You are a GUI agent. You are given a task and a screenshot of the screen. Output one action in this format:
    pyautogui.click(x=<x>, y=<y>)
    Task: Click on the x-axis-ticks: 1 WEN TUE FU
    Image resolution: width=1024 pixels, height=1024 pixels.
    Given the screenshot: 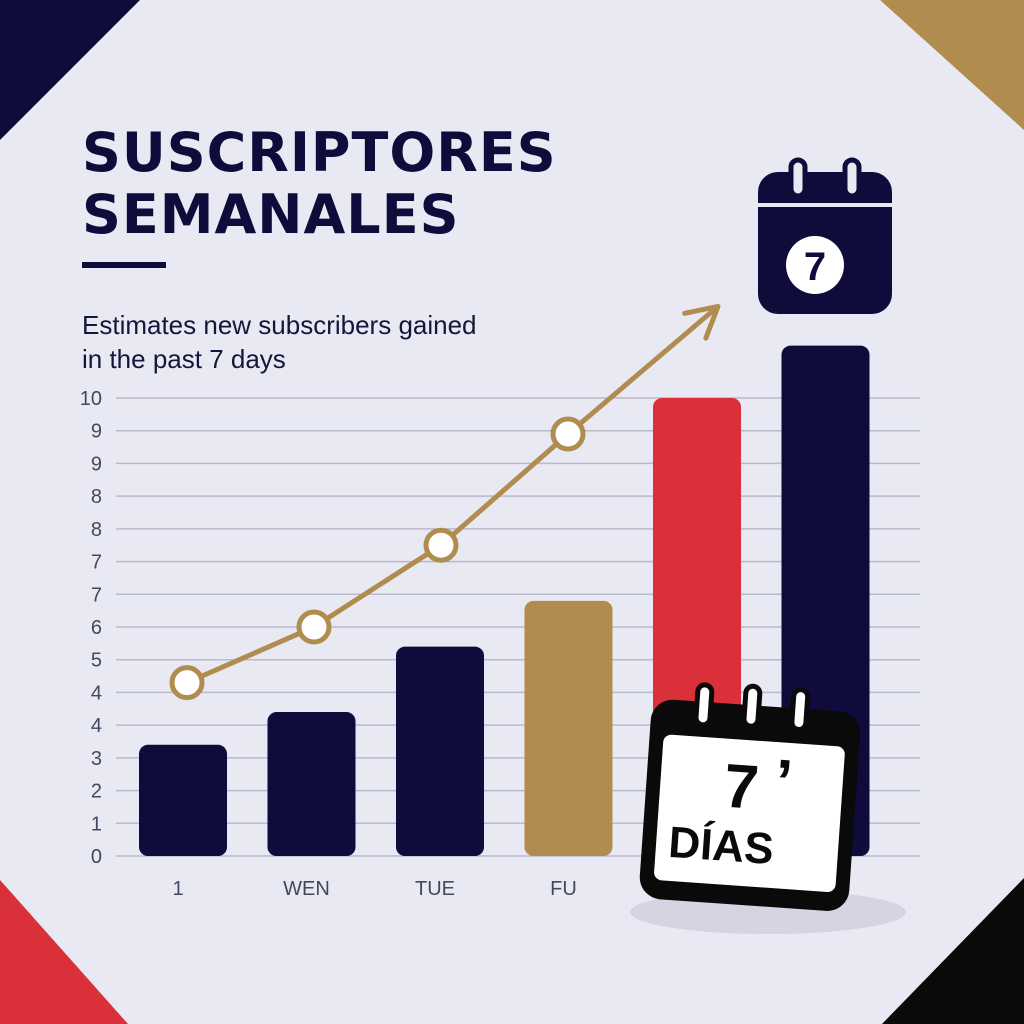 What is the action you would take?
    pyautogui.click(x=374, y=889)
    